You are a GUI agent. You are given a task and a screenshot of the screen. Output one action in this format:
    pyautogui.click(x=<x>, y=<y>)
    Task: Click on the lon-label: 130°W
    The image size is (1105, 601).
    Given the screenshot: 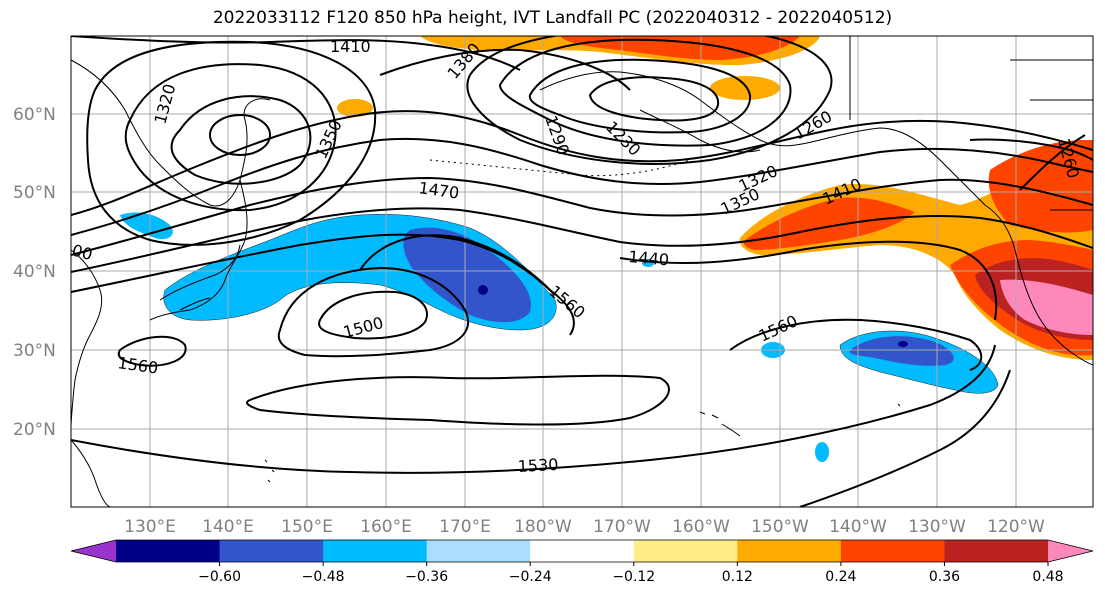 What is the action you would take?
    pyautogui.click(x=937, y=527)
    